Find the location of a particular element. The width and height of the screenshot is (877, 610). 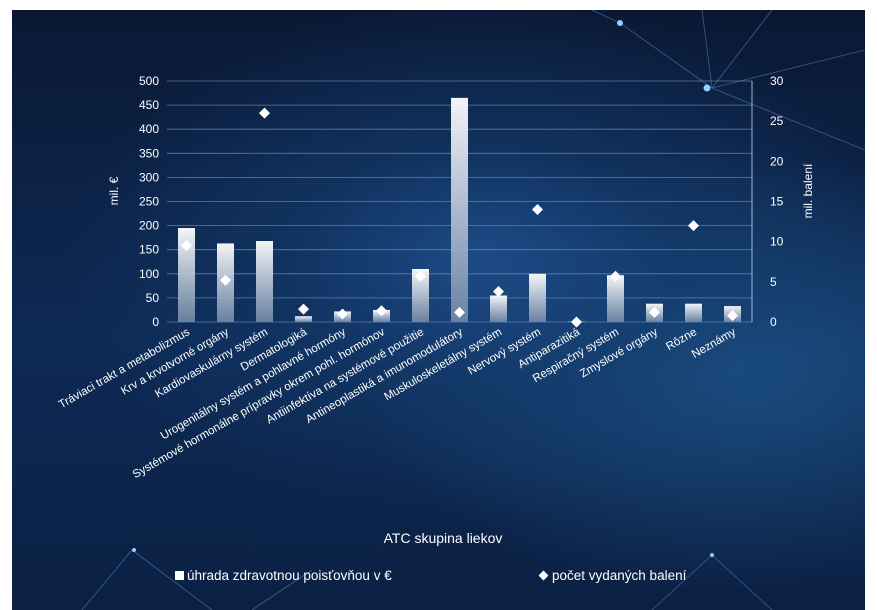

y-tick-label: 300 is located at coordinates (149, 177).